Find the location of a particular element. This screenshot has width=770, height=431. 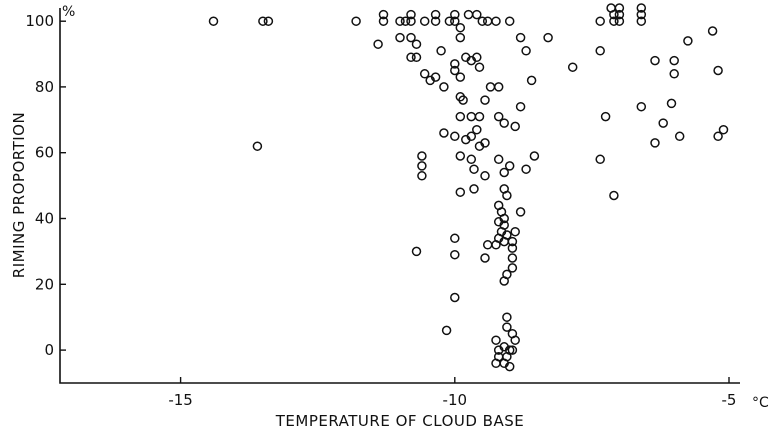

y-axis-label: RIMING PROPORTION is located at coordinates (19, 195).